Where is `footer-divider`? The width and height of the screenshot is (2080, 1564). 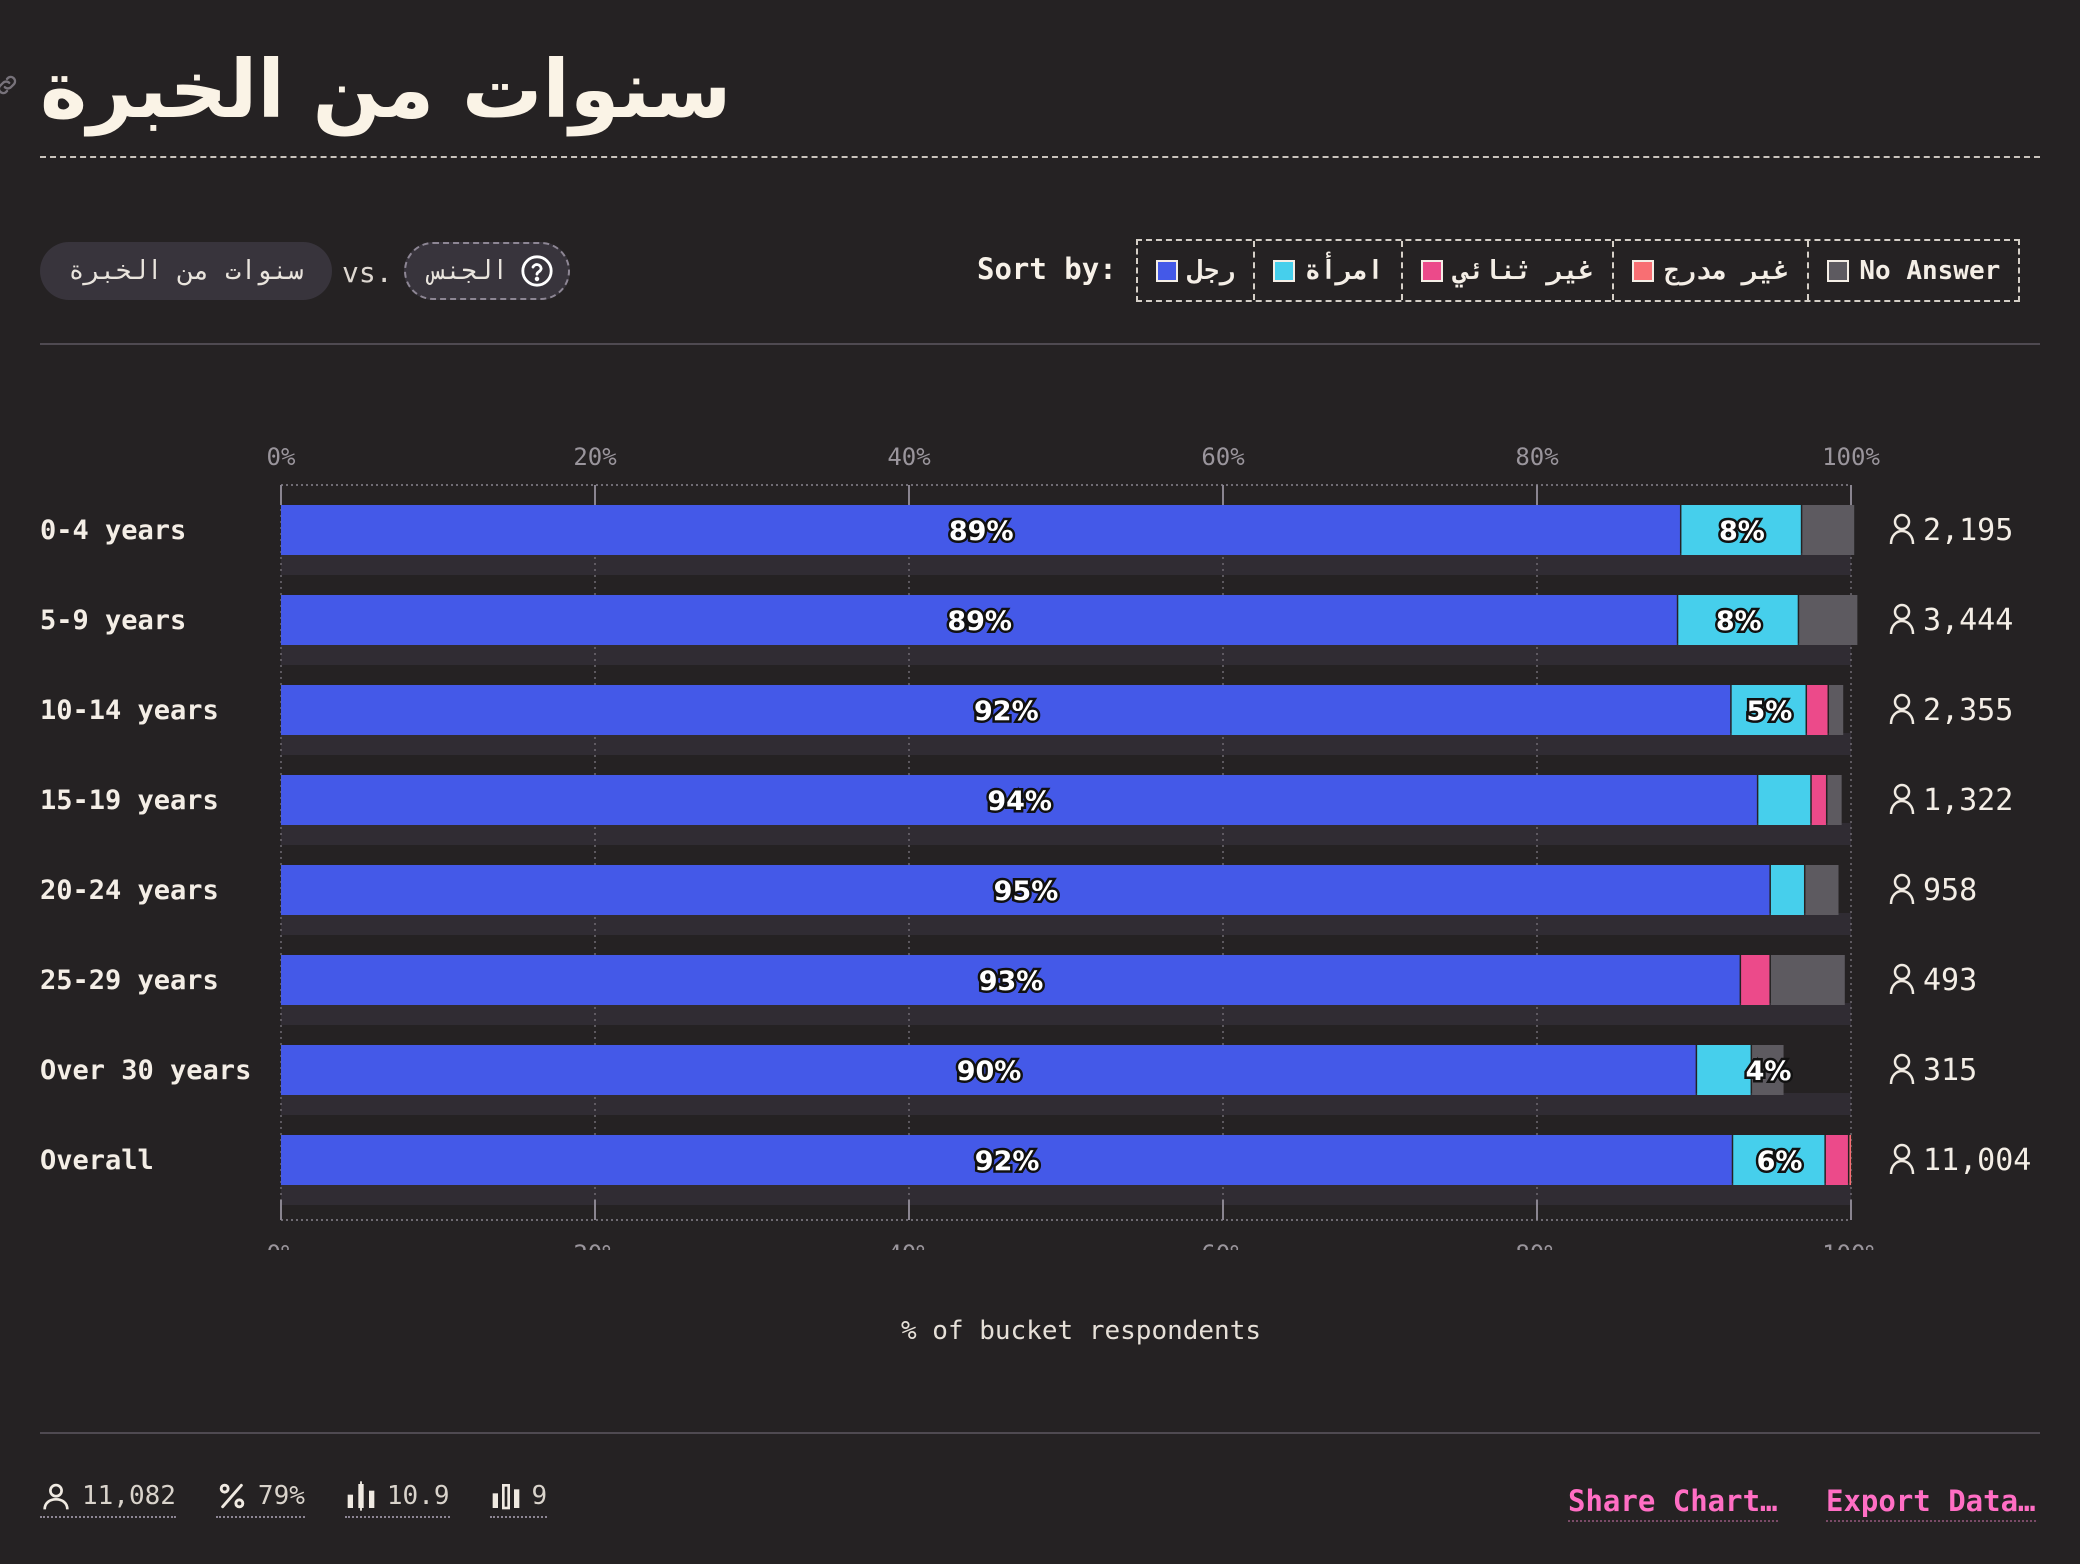
footer-divider is located at coordinates (1040, 1433).